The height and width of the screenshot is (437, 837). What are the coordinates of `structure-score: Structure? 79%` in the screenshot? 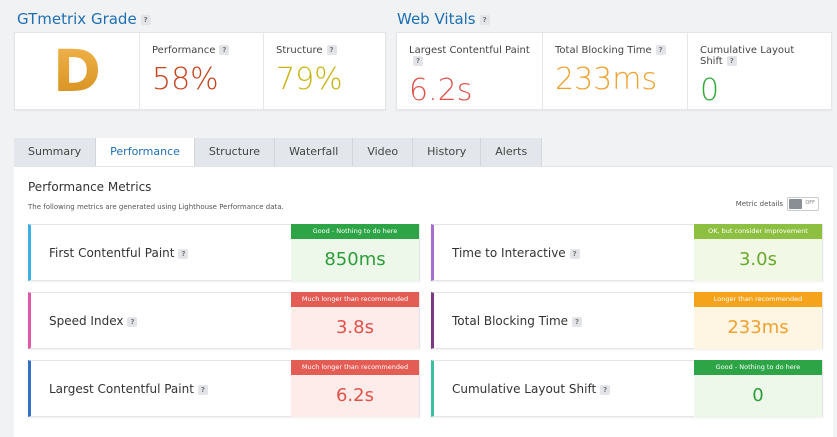 It's located at (324, 71).